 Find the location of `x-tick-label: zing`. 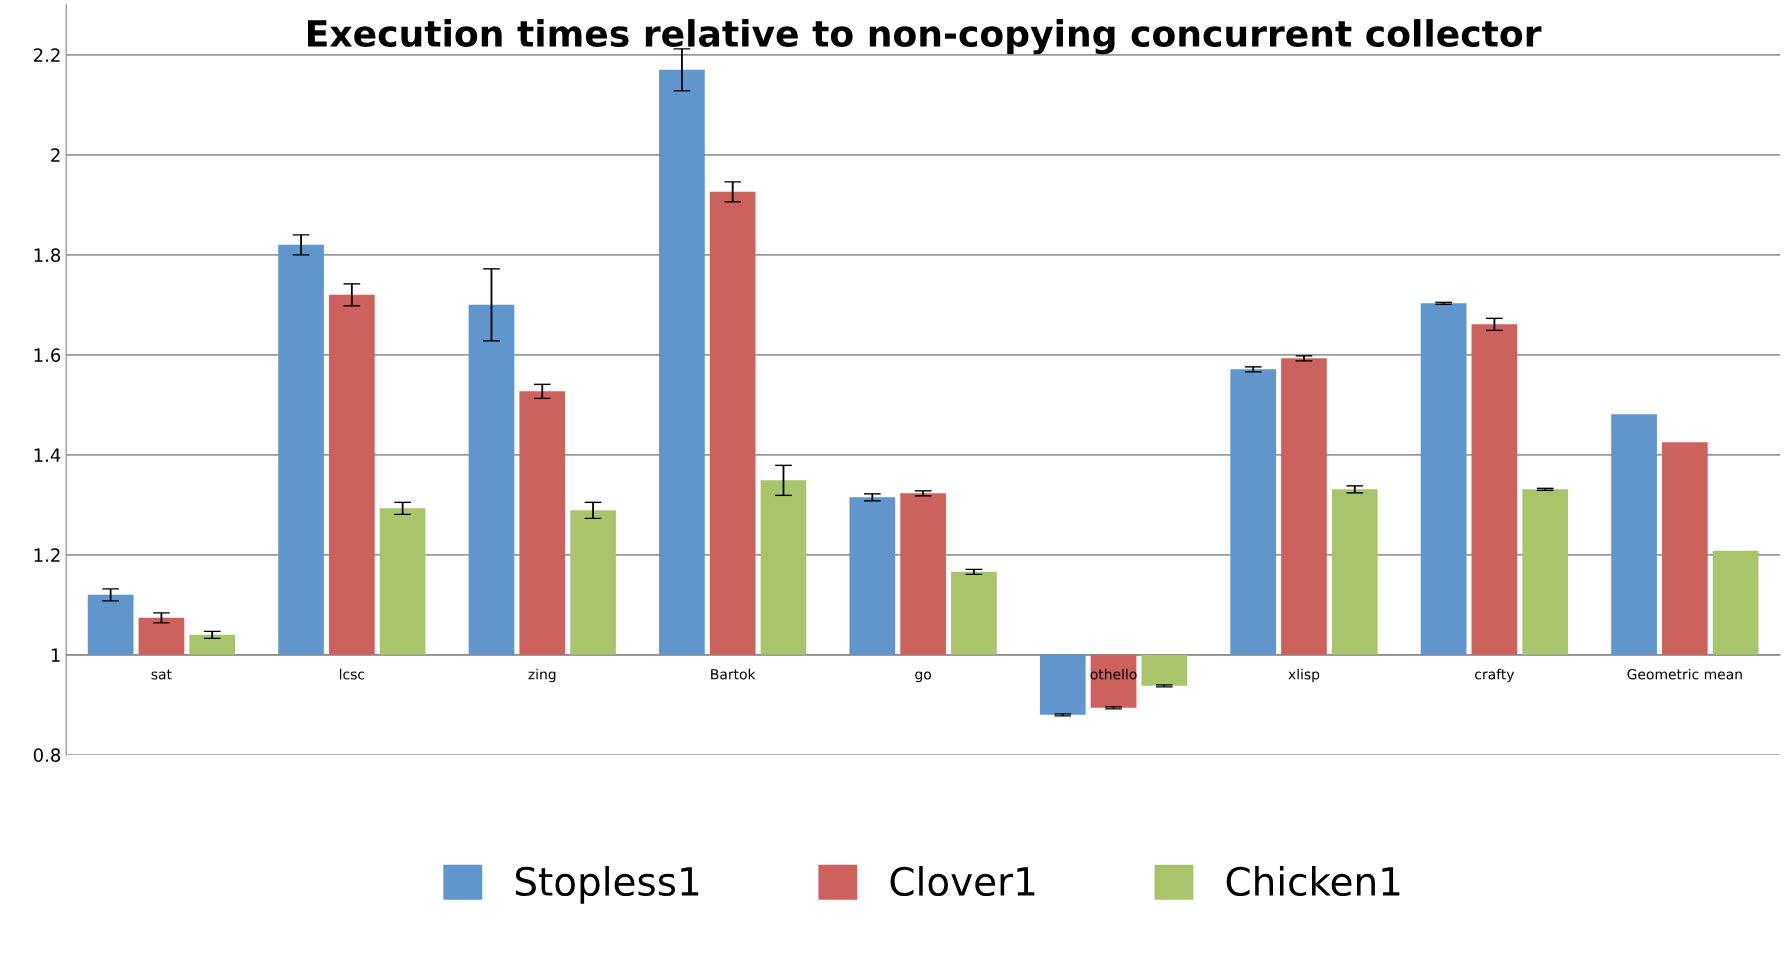

x-tick-label: zing is located at coordinates (542, 675).